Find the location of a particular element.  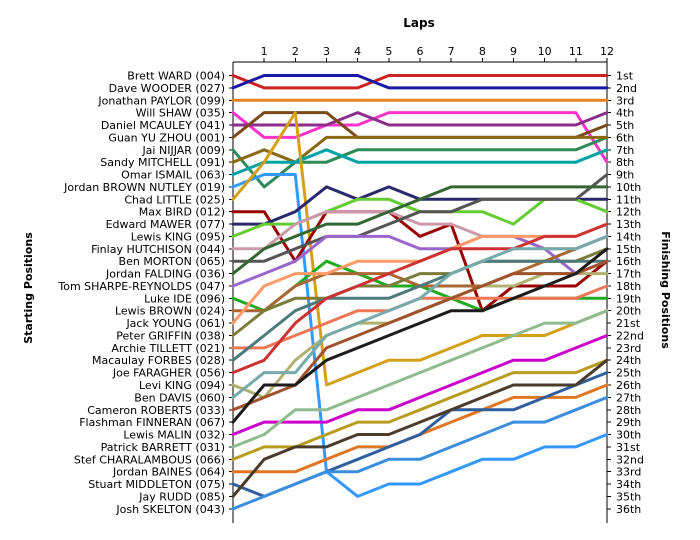

start-position-label: Flashman FINNERAN (067) is located at coordinates (152, 422).